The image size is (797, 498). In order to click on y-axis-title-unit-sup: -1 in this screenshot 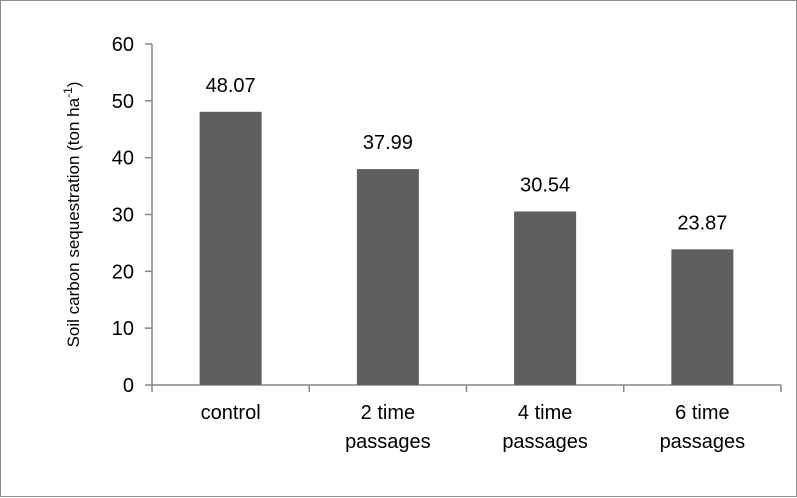, I will do `click(68, 92)`.